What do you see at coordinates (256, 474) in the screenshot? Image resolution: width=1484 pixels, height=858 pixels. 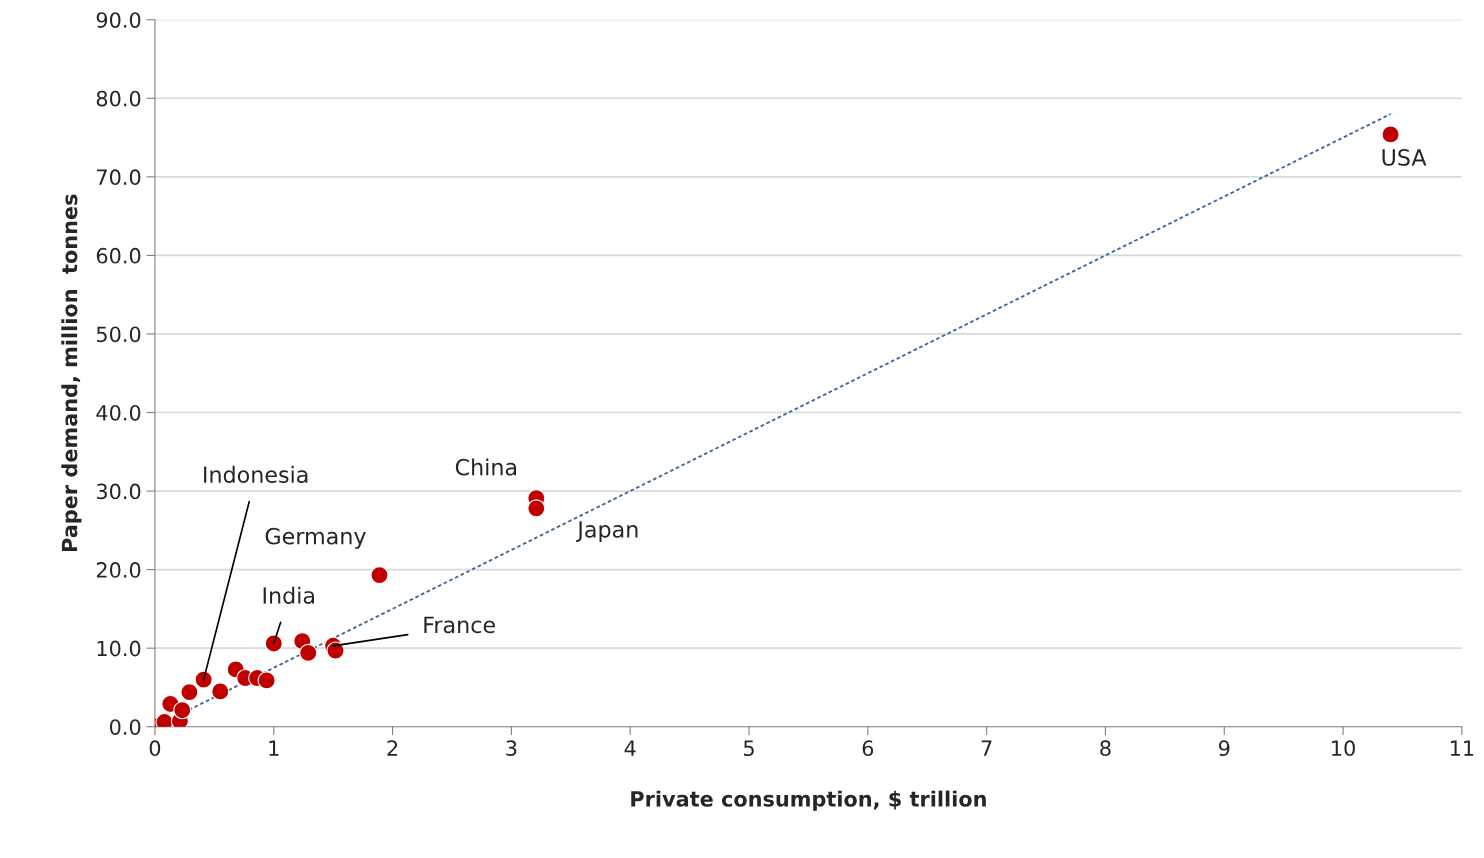 I see `annotation: Indonesia` at bounding box center [256, 474].